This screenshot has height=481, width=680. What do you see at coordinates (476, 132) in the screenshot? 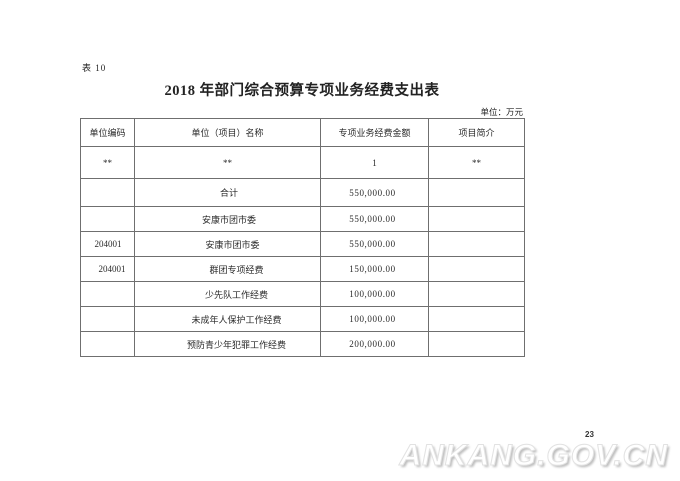
I see `col-header-project-intro: 项目简介` at bounding box center [476, 132].